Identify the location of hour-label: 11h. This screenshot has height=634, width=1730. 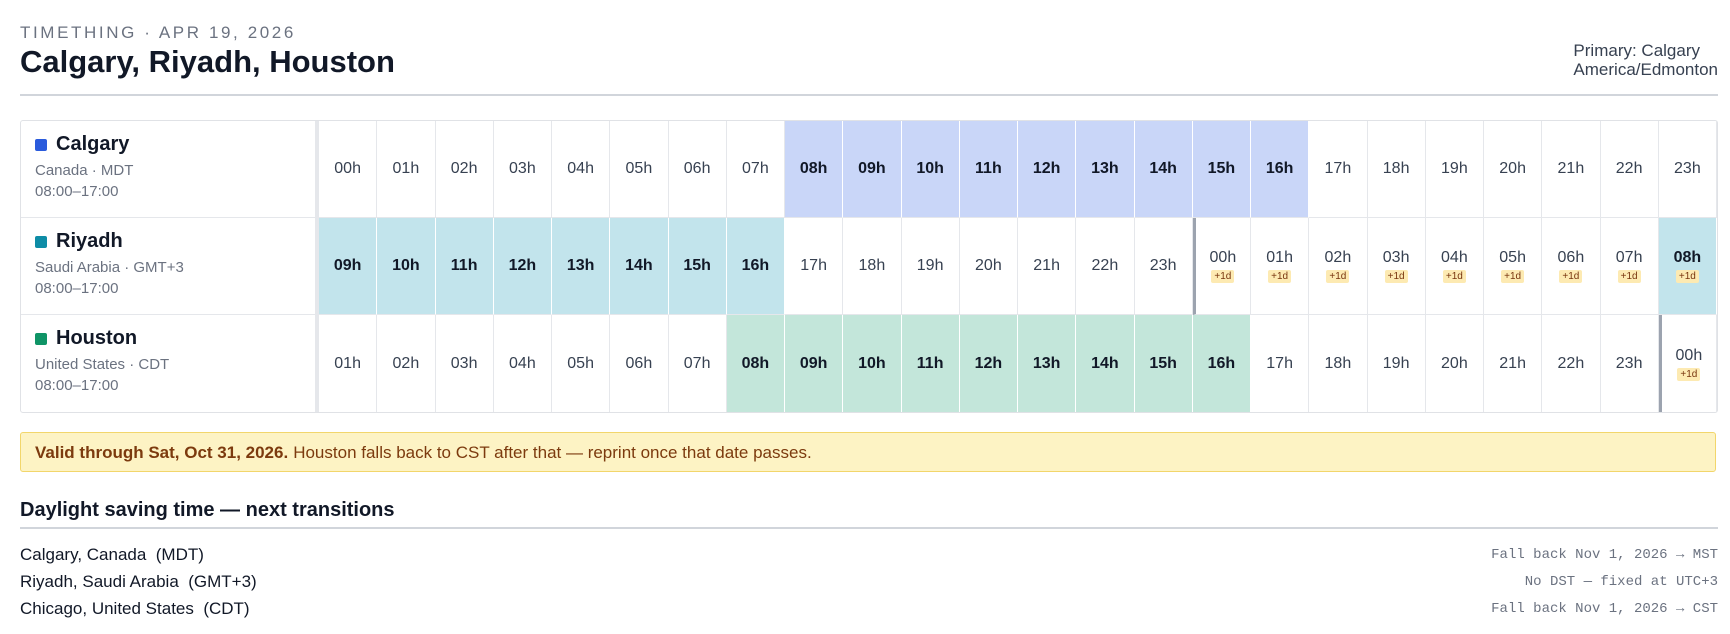
(930, 363).